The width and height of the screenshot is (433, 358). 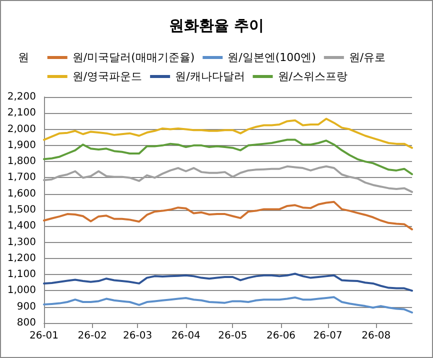 What do you see at coordinates (21, 258) in the screenshot?
I see `y-tick-label: 1,200` at bounding box center [21, 258].